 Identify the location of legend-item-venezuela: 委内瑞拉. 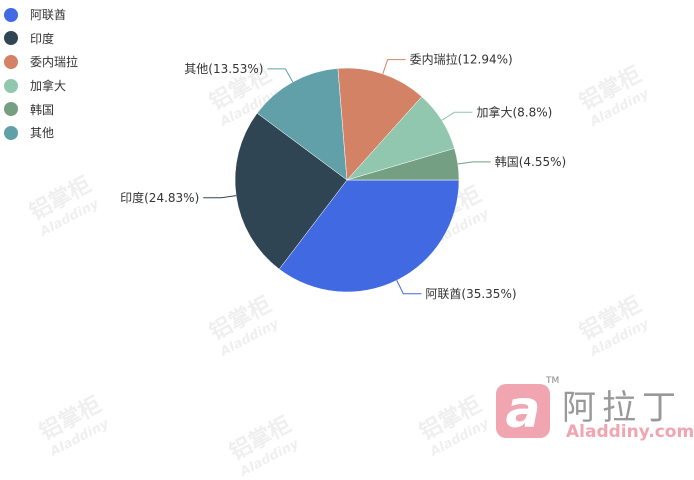
(41, 62).